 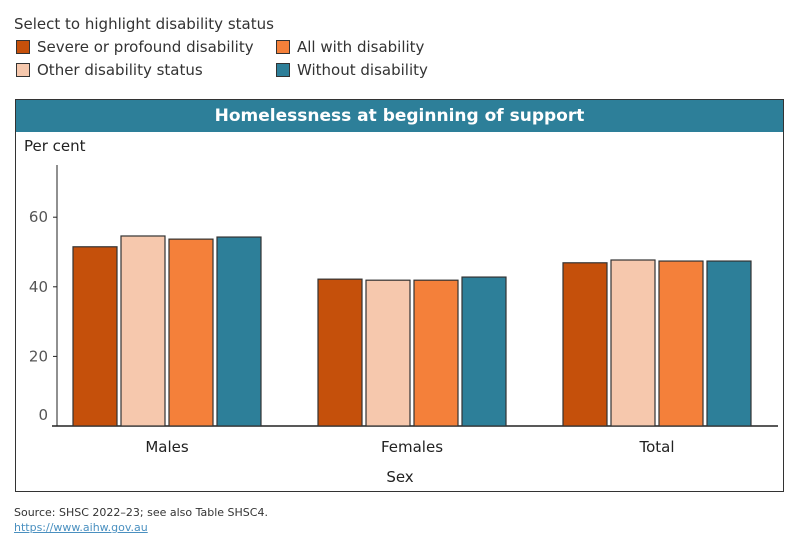 I want to click on y-tick-label: 20, so click(x=38, y=356).